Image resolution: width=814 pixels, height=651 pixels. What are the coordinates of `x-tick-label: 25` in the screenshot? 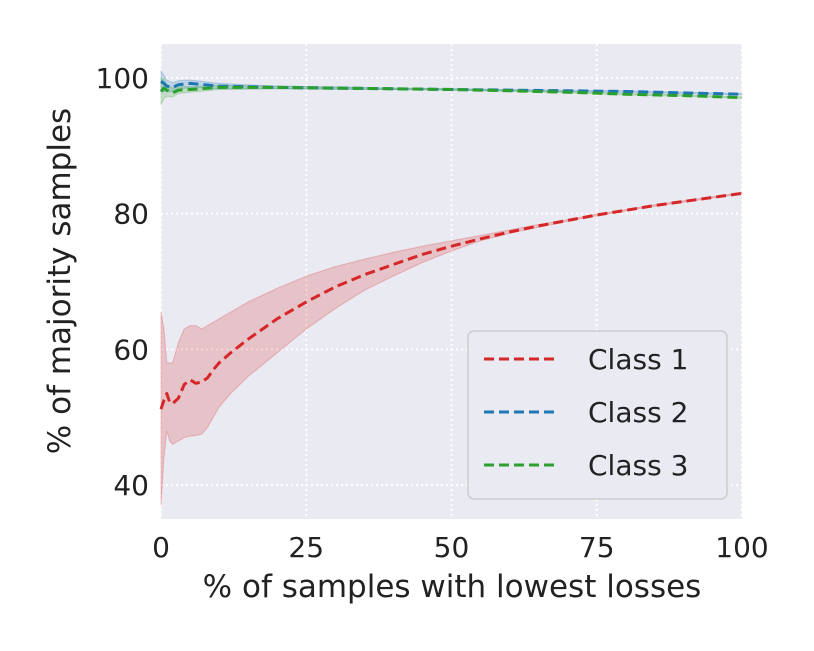 It's located at (306, 547).